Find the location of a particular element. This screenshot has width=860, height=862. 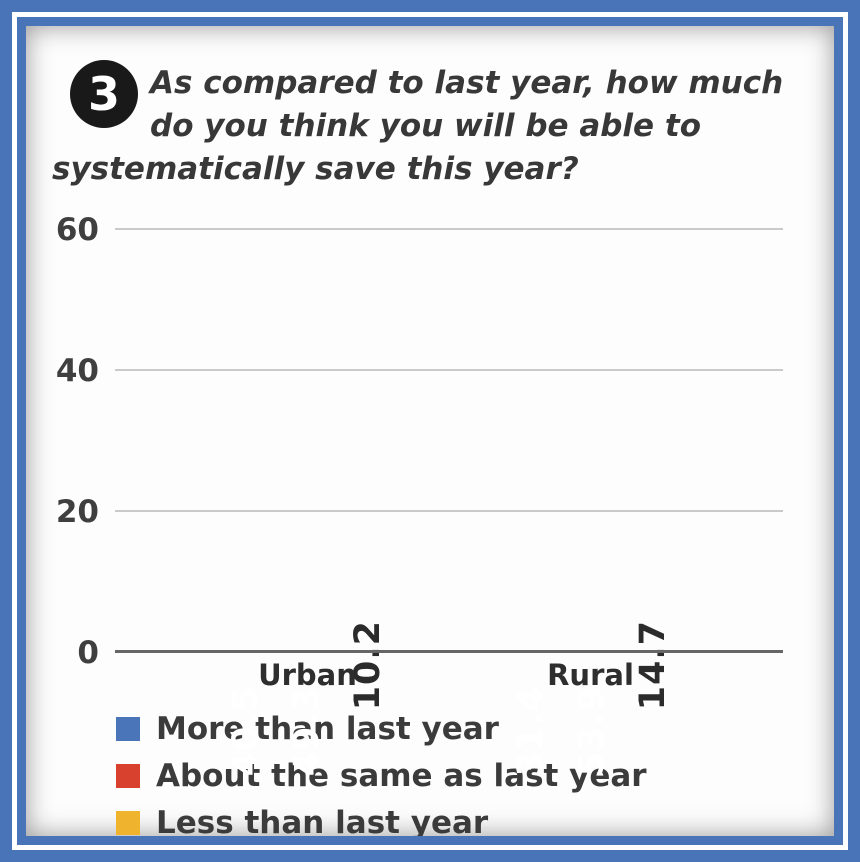

legend-row: About the same as last year is located at coordinates (475, 776).